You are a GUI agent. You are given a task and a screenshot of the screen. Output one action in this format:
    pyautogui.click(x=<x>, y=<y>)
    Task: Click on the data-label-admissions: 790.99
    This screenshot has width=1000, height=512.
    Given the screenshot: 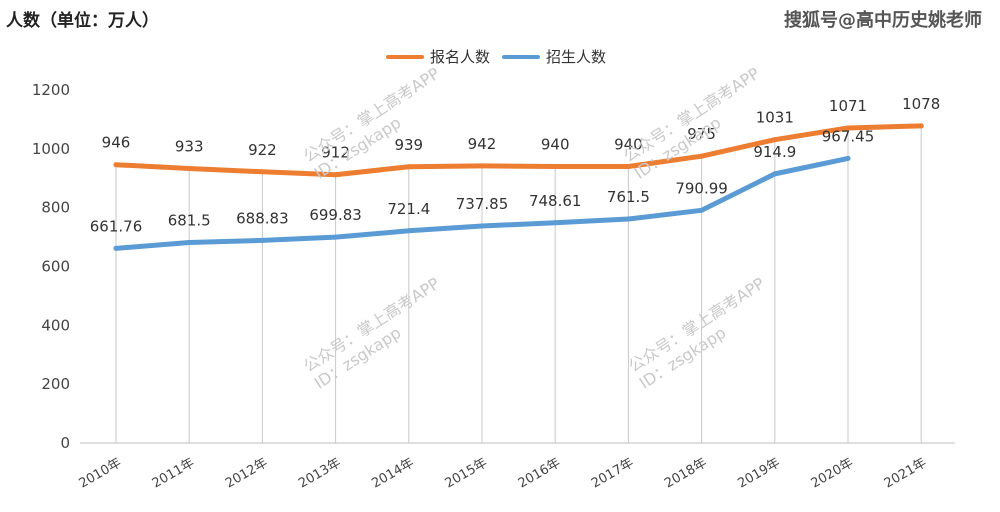 What is the action you would take?
    pyautogui.click(x=701, y=188)
    